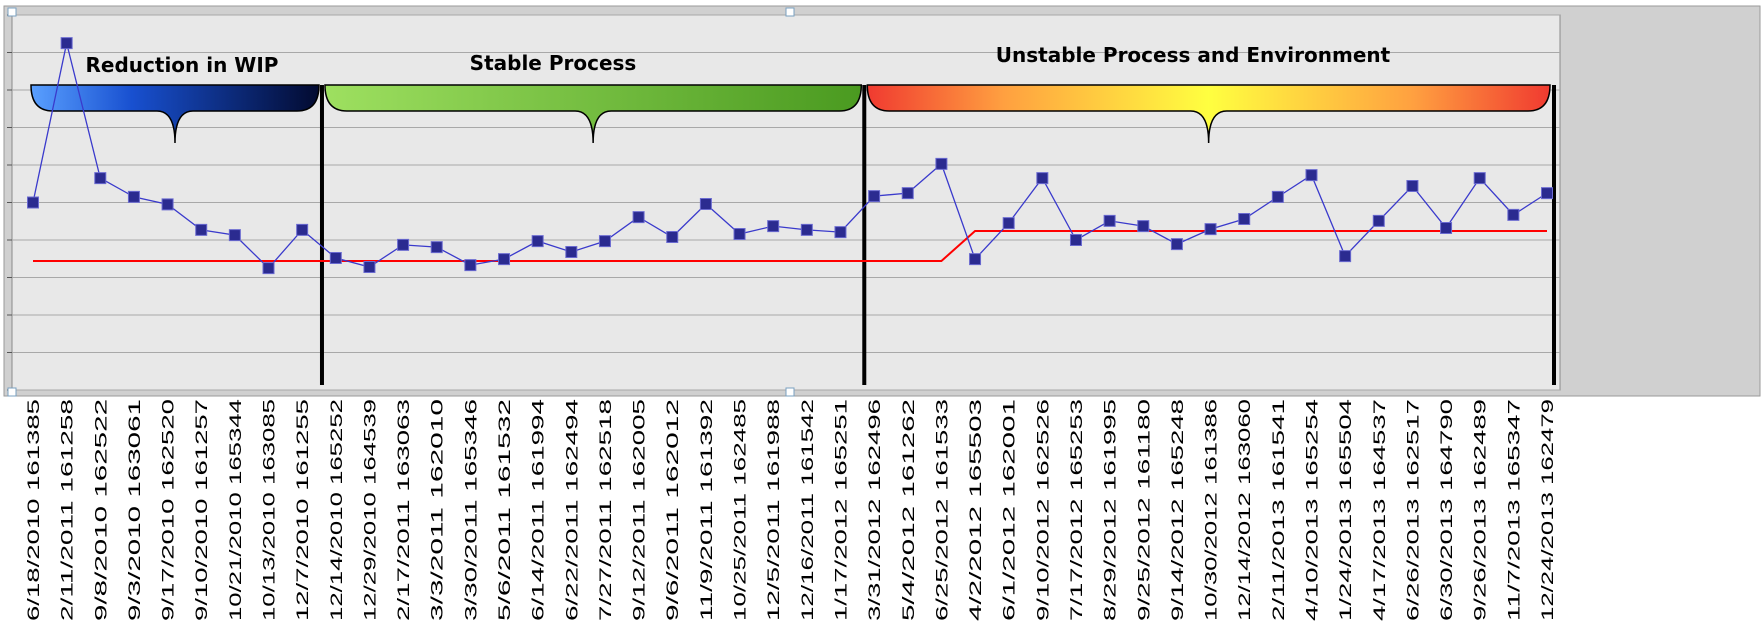  Describe the element at coordinates (100, 510) in the screenshot. I see `x-tick-label: 9/8/2010 162522` at that location.